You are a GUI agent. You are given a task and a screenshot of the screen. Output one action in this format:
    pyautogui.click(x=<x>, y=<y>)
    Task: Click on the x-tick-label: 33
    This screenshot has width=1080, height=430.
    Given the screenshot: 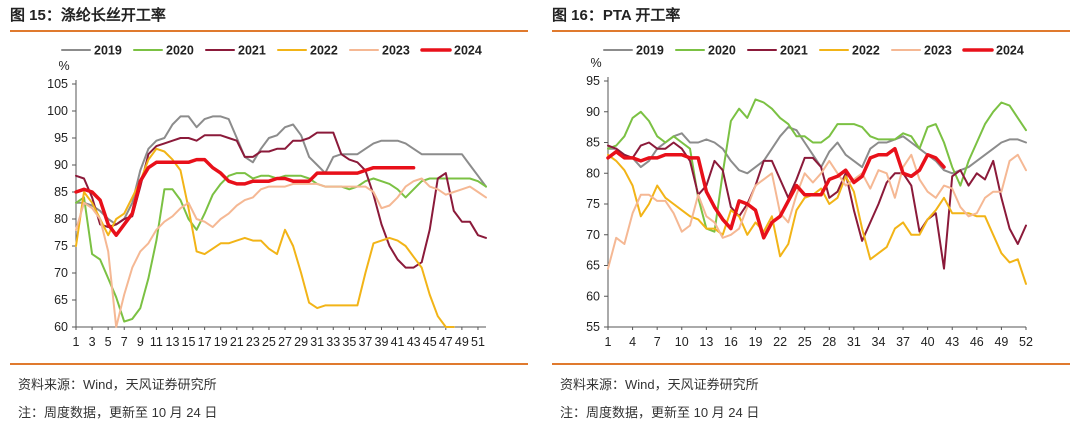 What is the action you would take?
    pyautogui.click(x=333, y=342)
    